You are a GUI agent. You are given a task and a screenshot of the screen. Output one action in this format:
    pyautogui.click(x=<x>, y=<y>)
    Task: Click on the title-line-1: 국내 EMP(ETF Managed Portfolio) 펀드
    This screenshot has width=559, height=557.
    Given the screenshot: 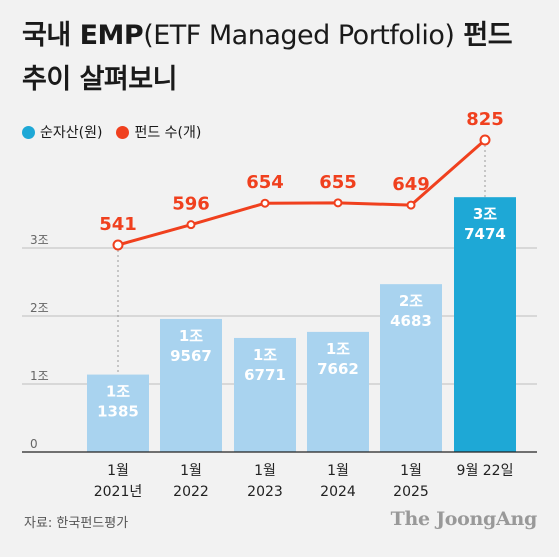 What is the action you would take?
    pyautogui.click(x=267, y=36)
    